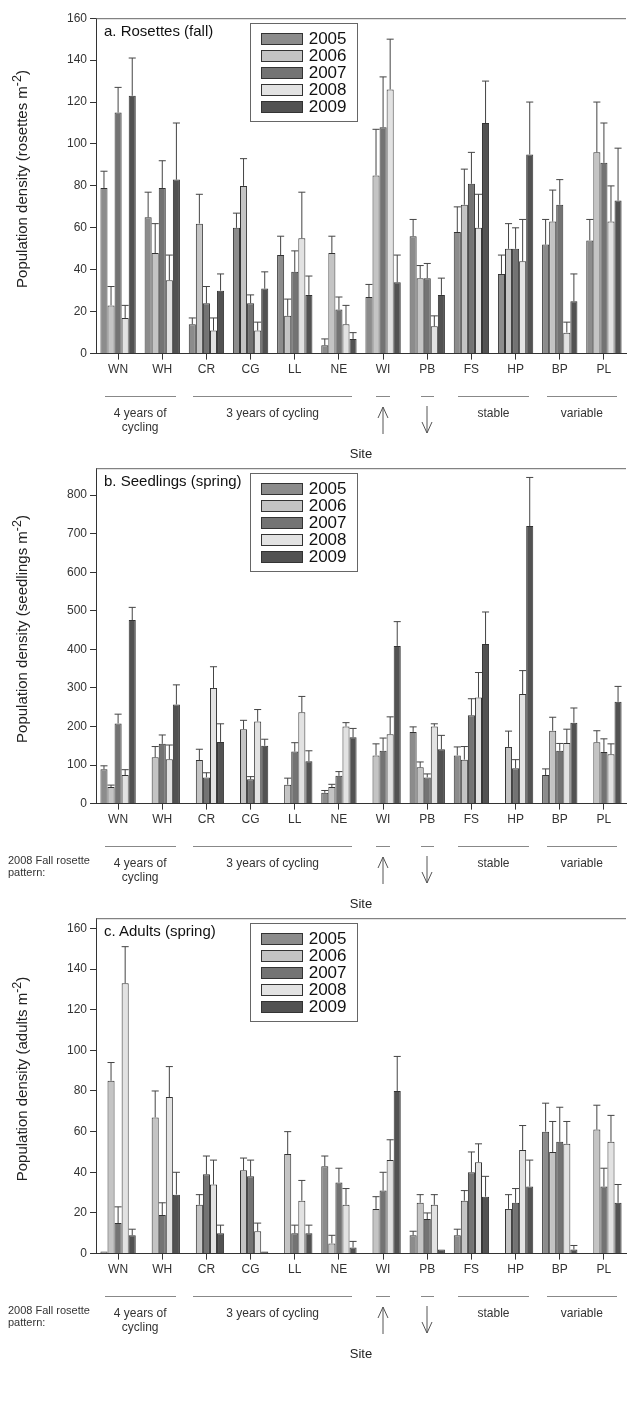  I want to click on y-tick-label: 200, so click(77, 725).